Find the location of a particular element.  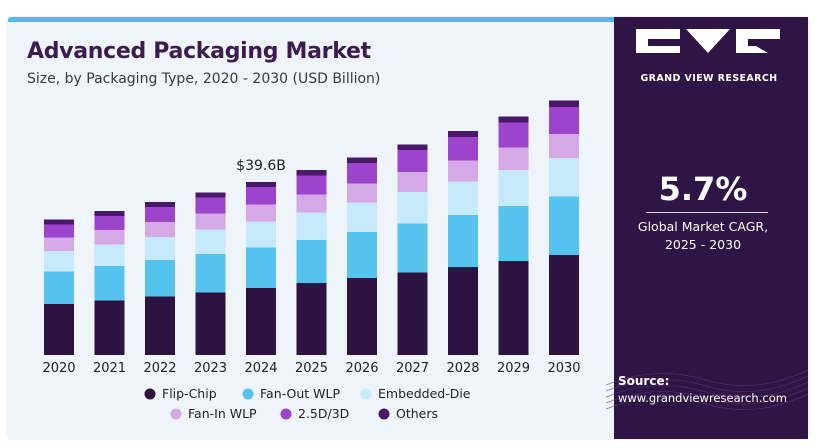

source-label: Source: is located at coordinates (644, 381).